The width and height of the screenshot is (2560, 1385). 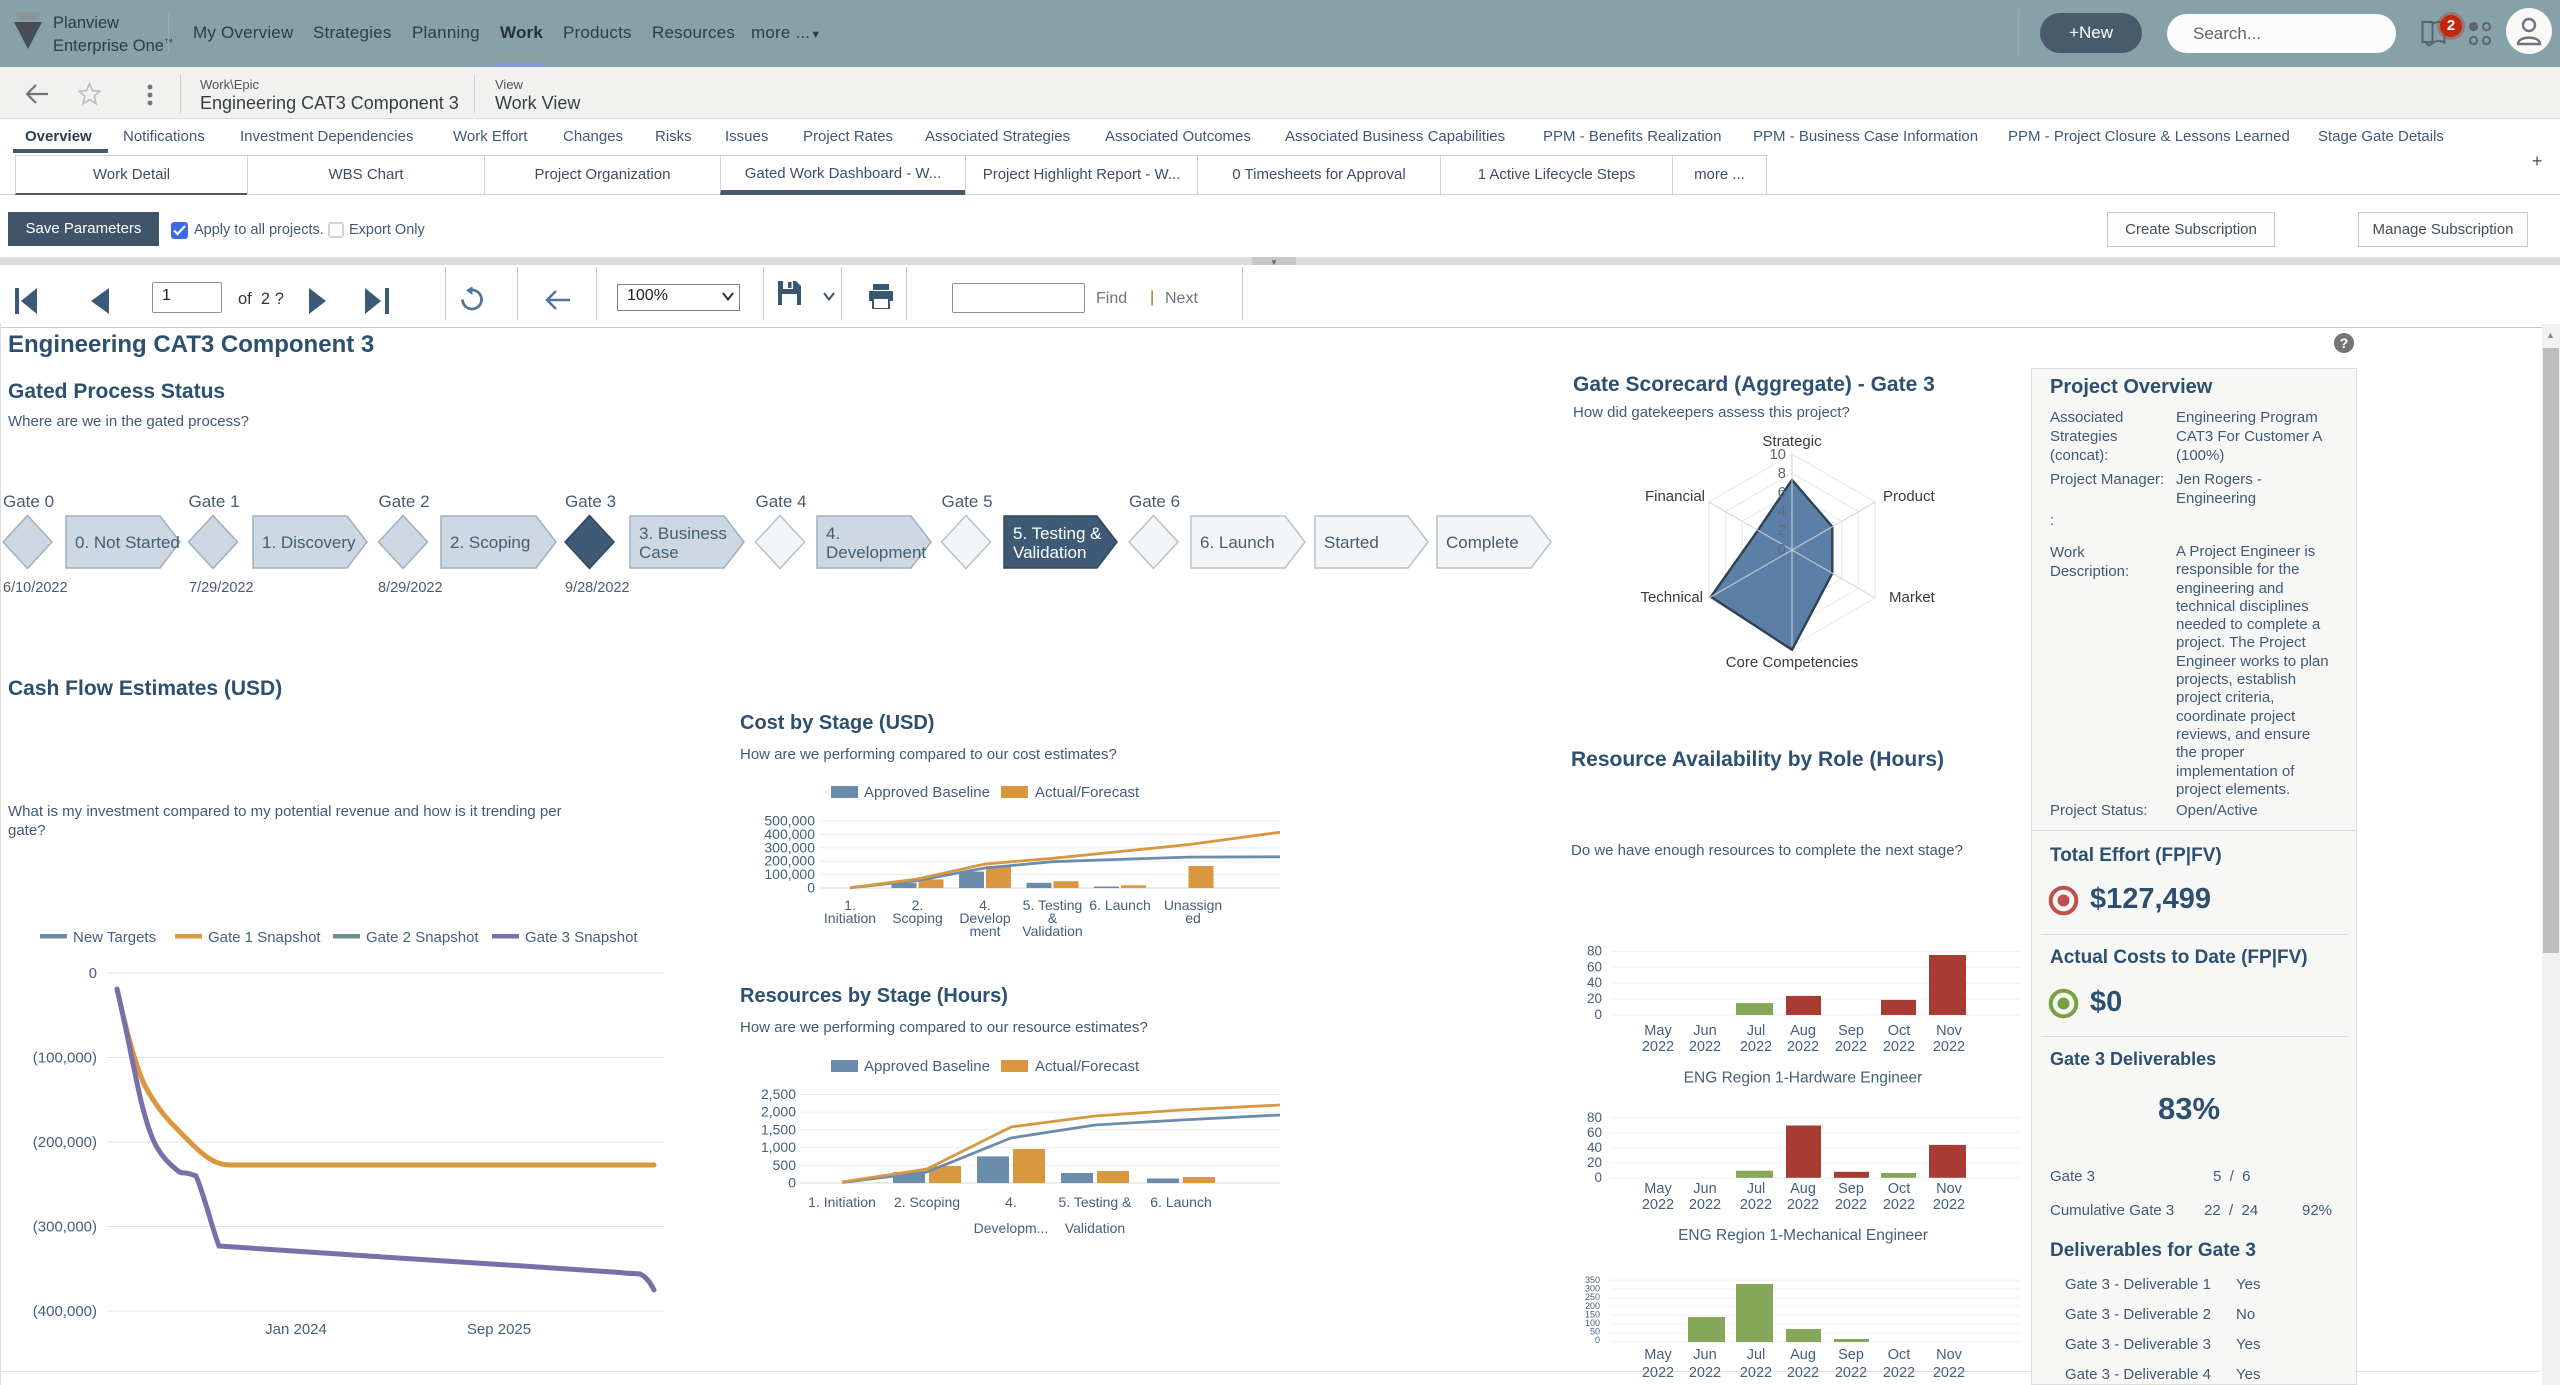 I want to click on svg-text: 200,000, so click(x=789, y=861).